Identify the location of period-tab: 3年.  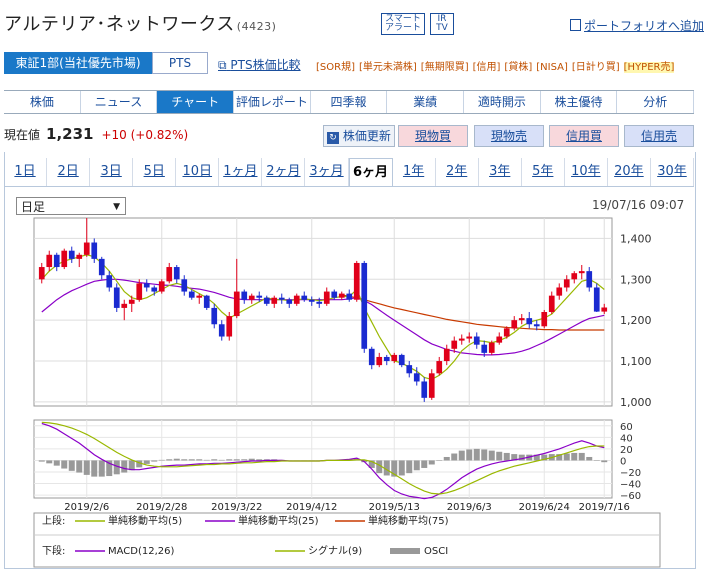
(500, 172).